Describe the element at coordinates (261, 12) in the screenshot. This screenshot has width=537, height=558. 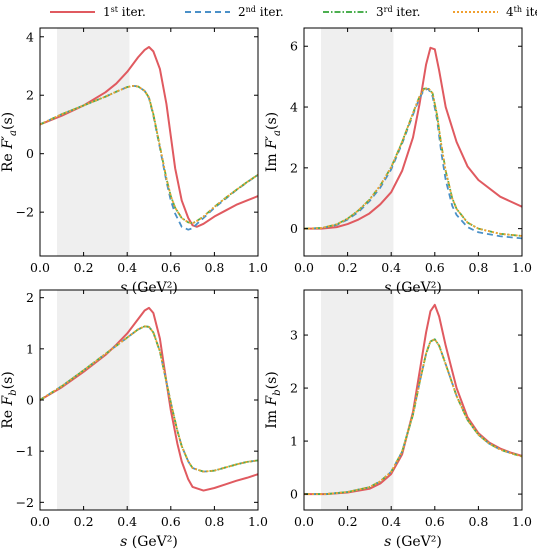
I see `legend-label: 2nd iter.` at that location.